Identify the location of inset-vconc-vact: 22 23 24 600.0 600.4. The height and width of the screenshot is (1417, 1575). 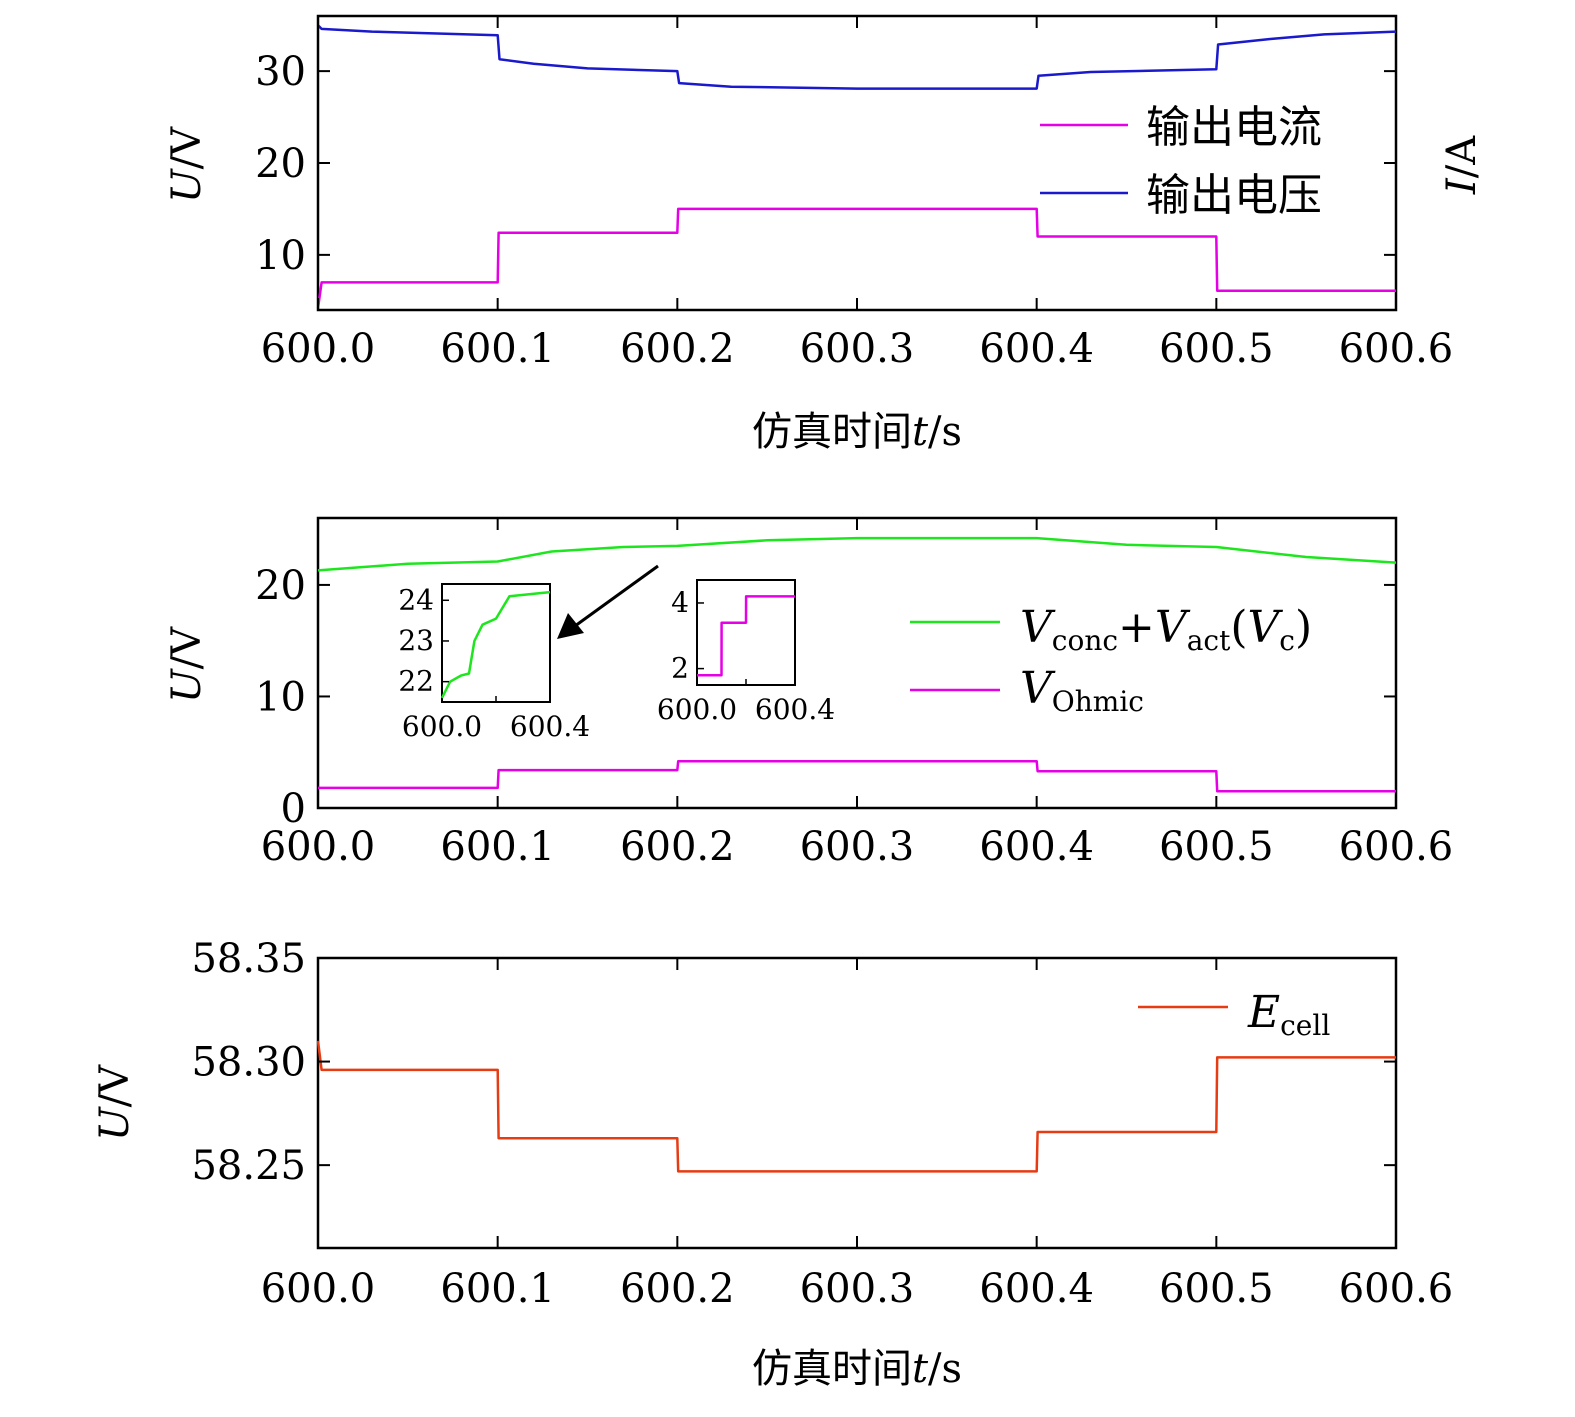
(494, 663).